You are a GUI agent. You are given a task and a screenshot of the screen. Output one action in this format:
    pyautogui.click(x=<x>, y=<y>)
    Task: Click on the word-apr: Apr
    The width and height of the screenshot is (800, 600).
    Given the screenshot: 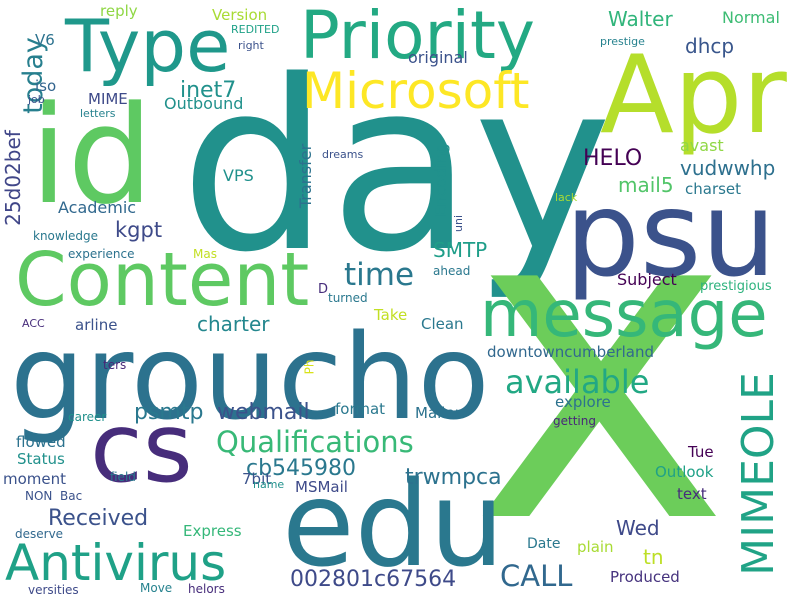 What is the action you would take?
    pyautogui.click(x=693, y=95)
    